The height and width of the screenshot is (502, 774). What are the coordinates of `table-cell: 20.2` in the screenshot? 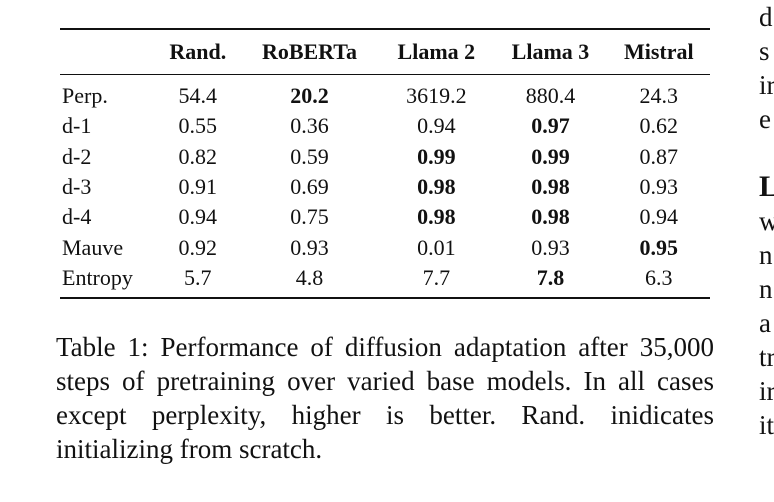 It's located at (309, 96).